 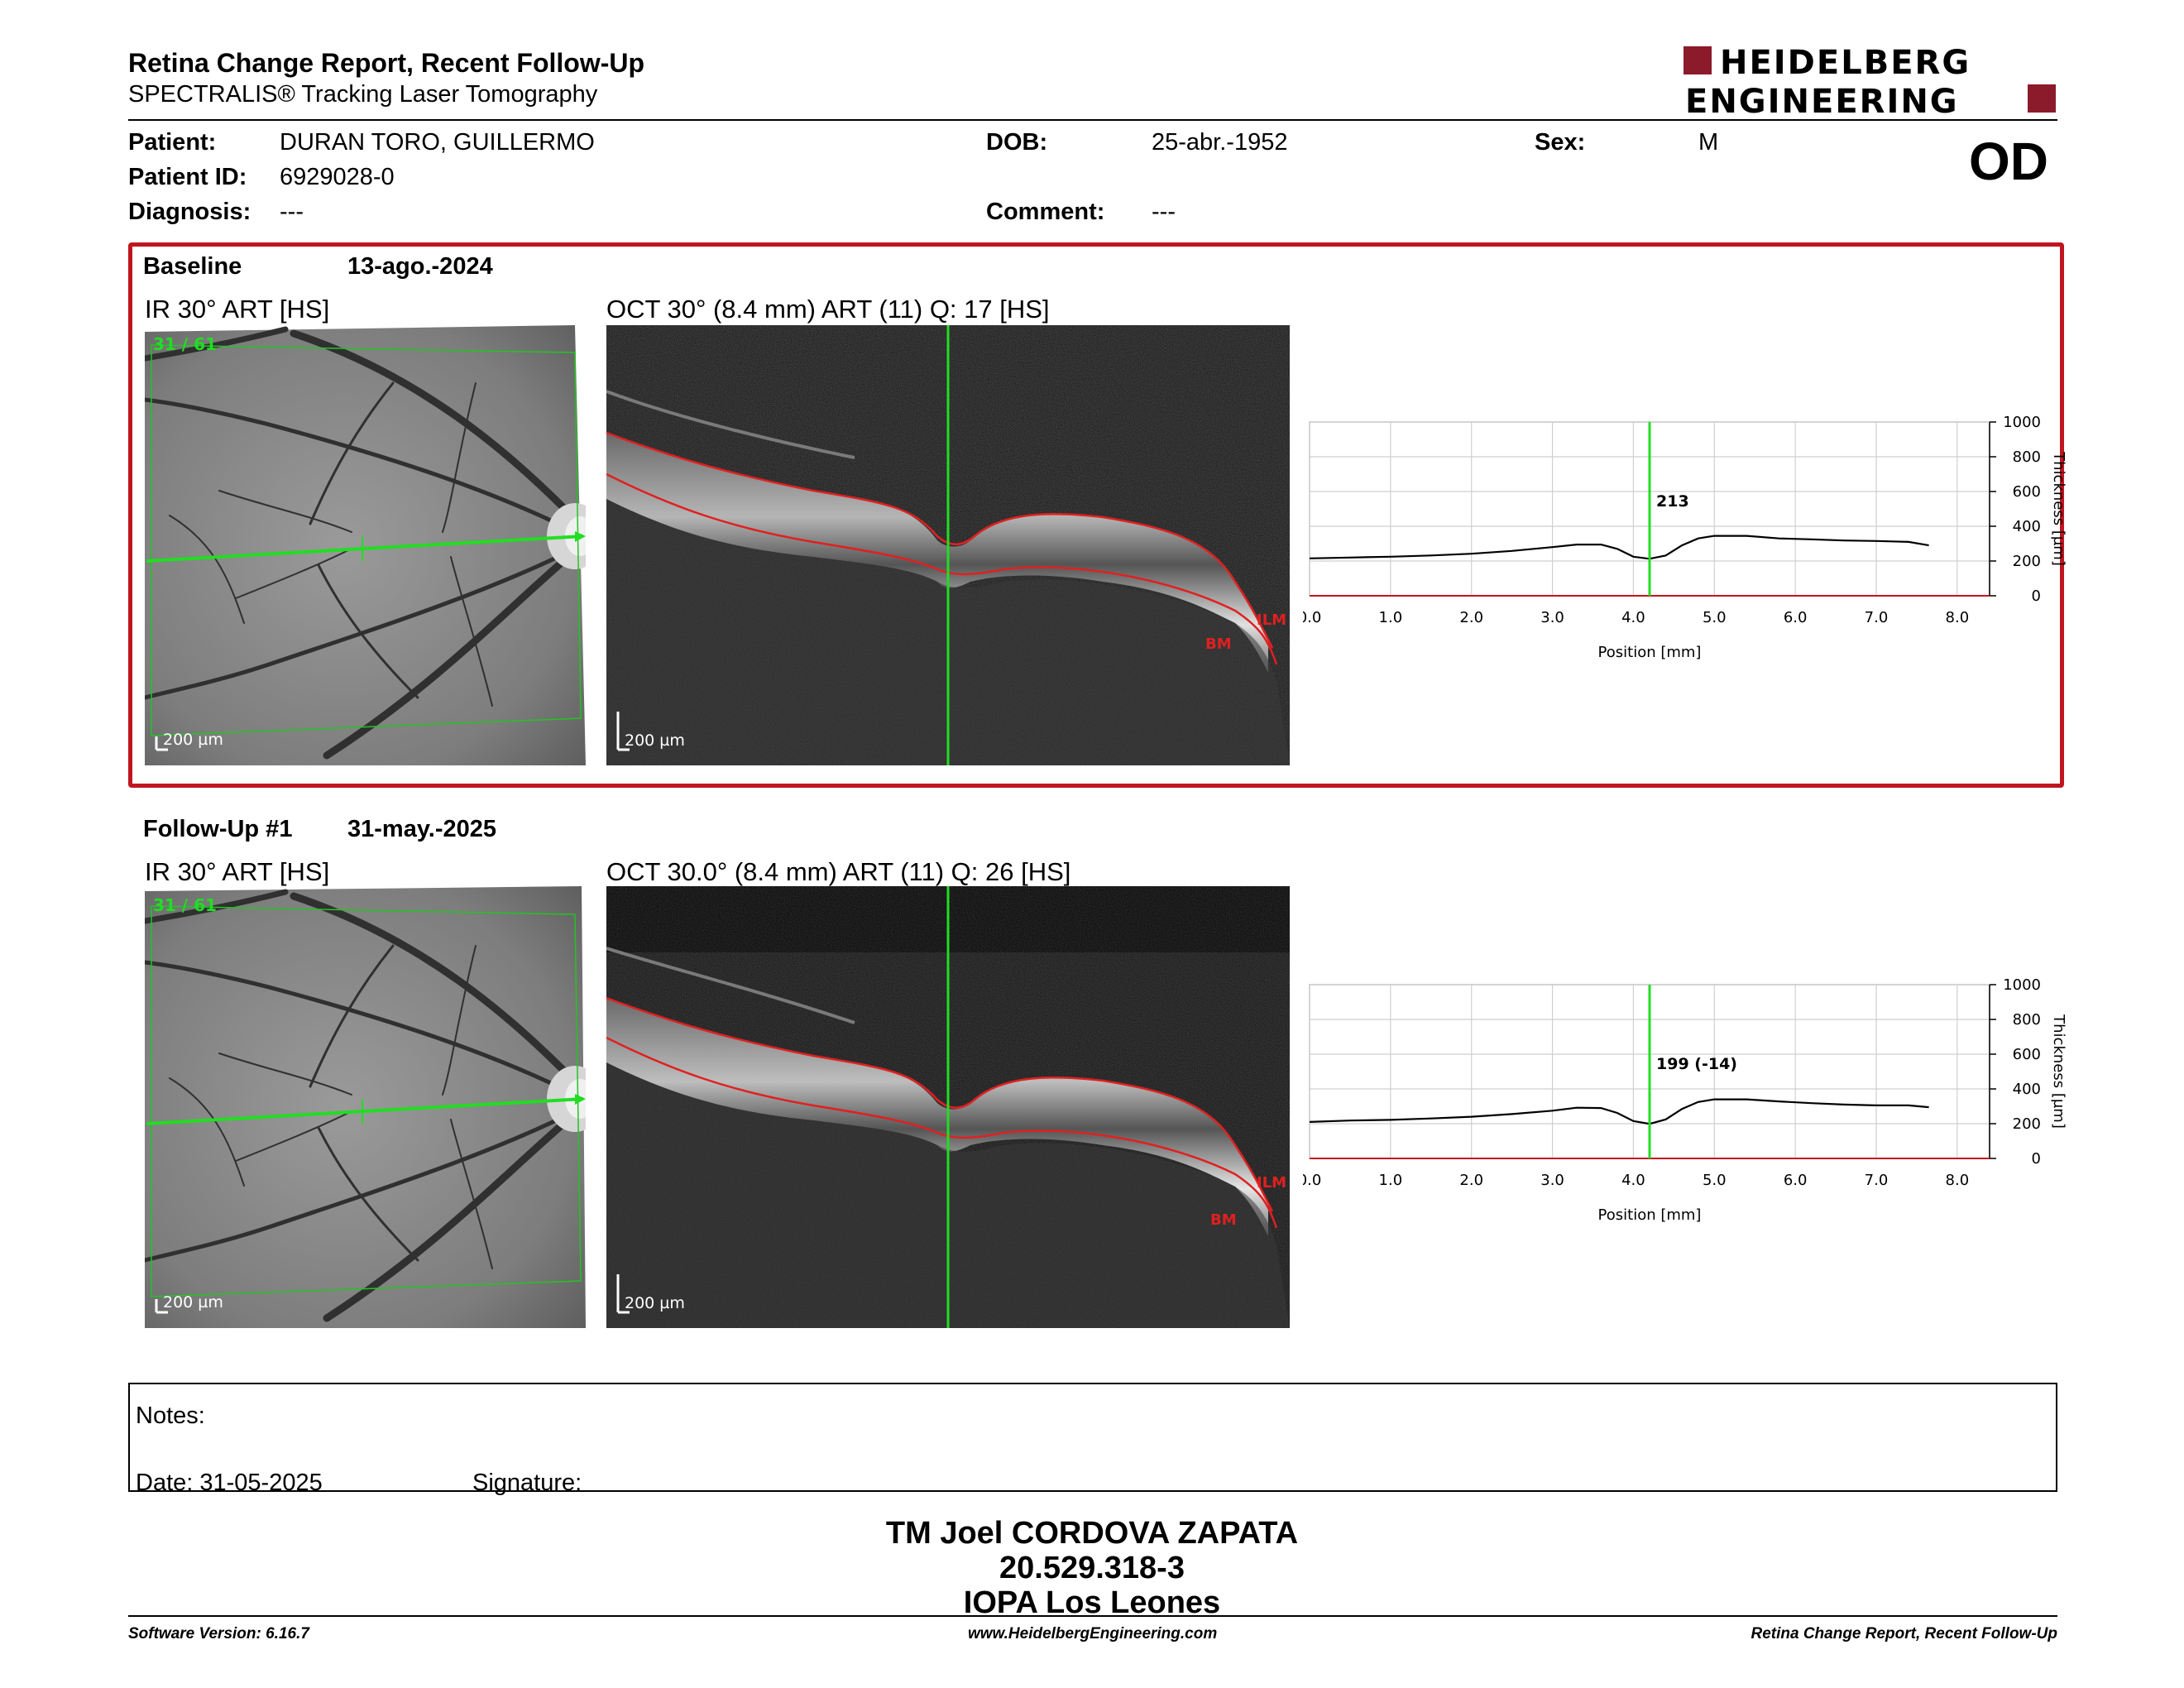 I want to click on heidelberg-logo: HEIDELBERG ENGINEERING, so click(x=1870, y=82).